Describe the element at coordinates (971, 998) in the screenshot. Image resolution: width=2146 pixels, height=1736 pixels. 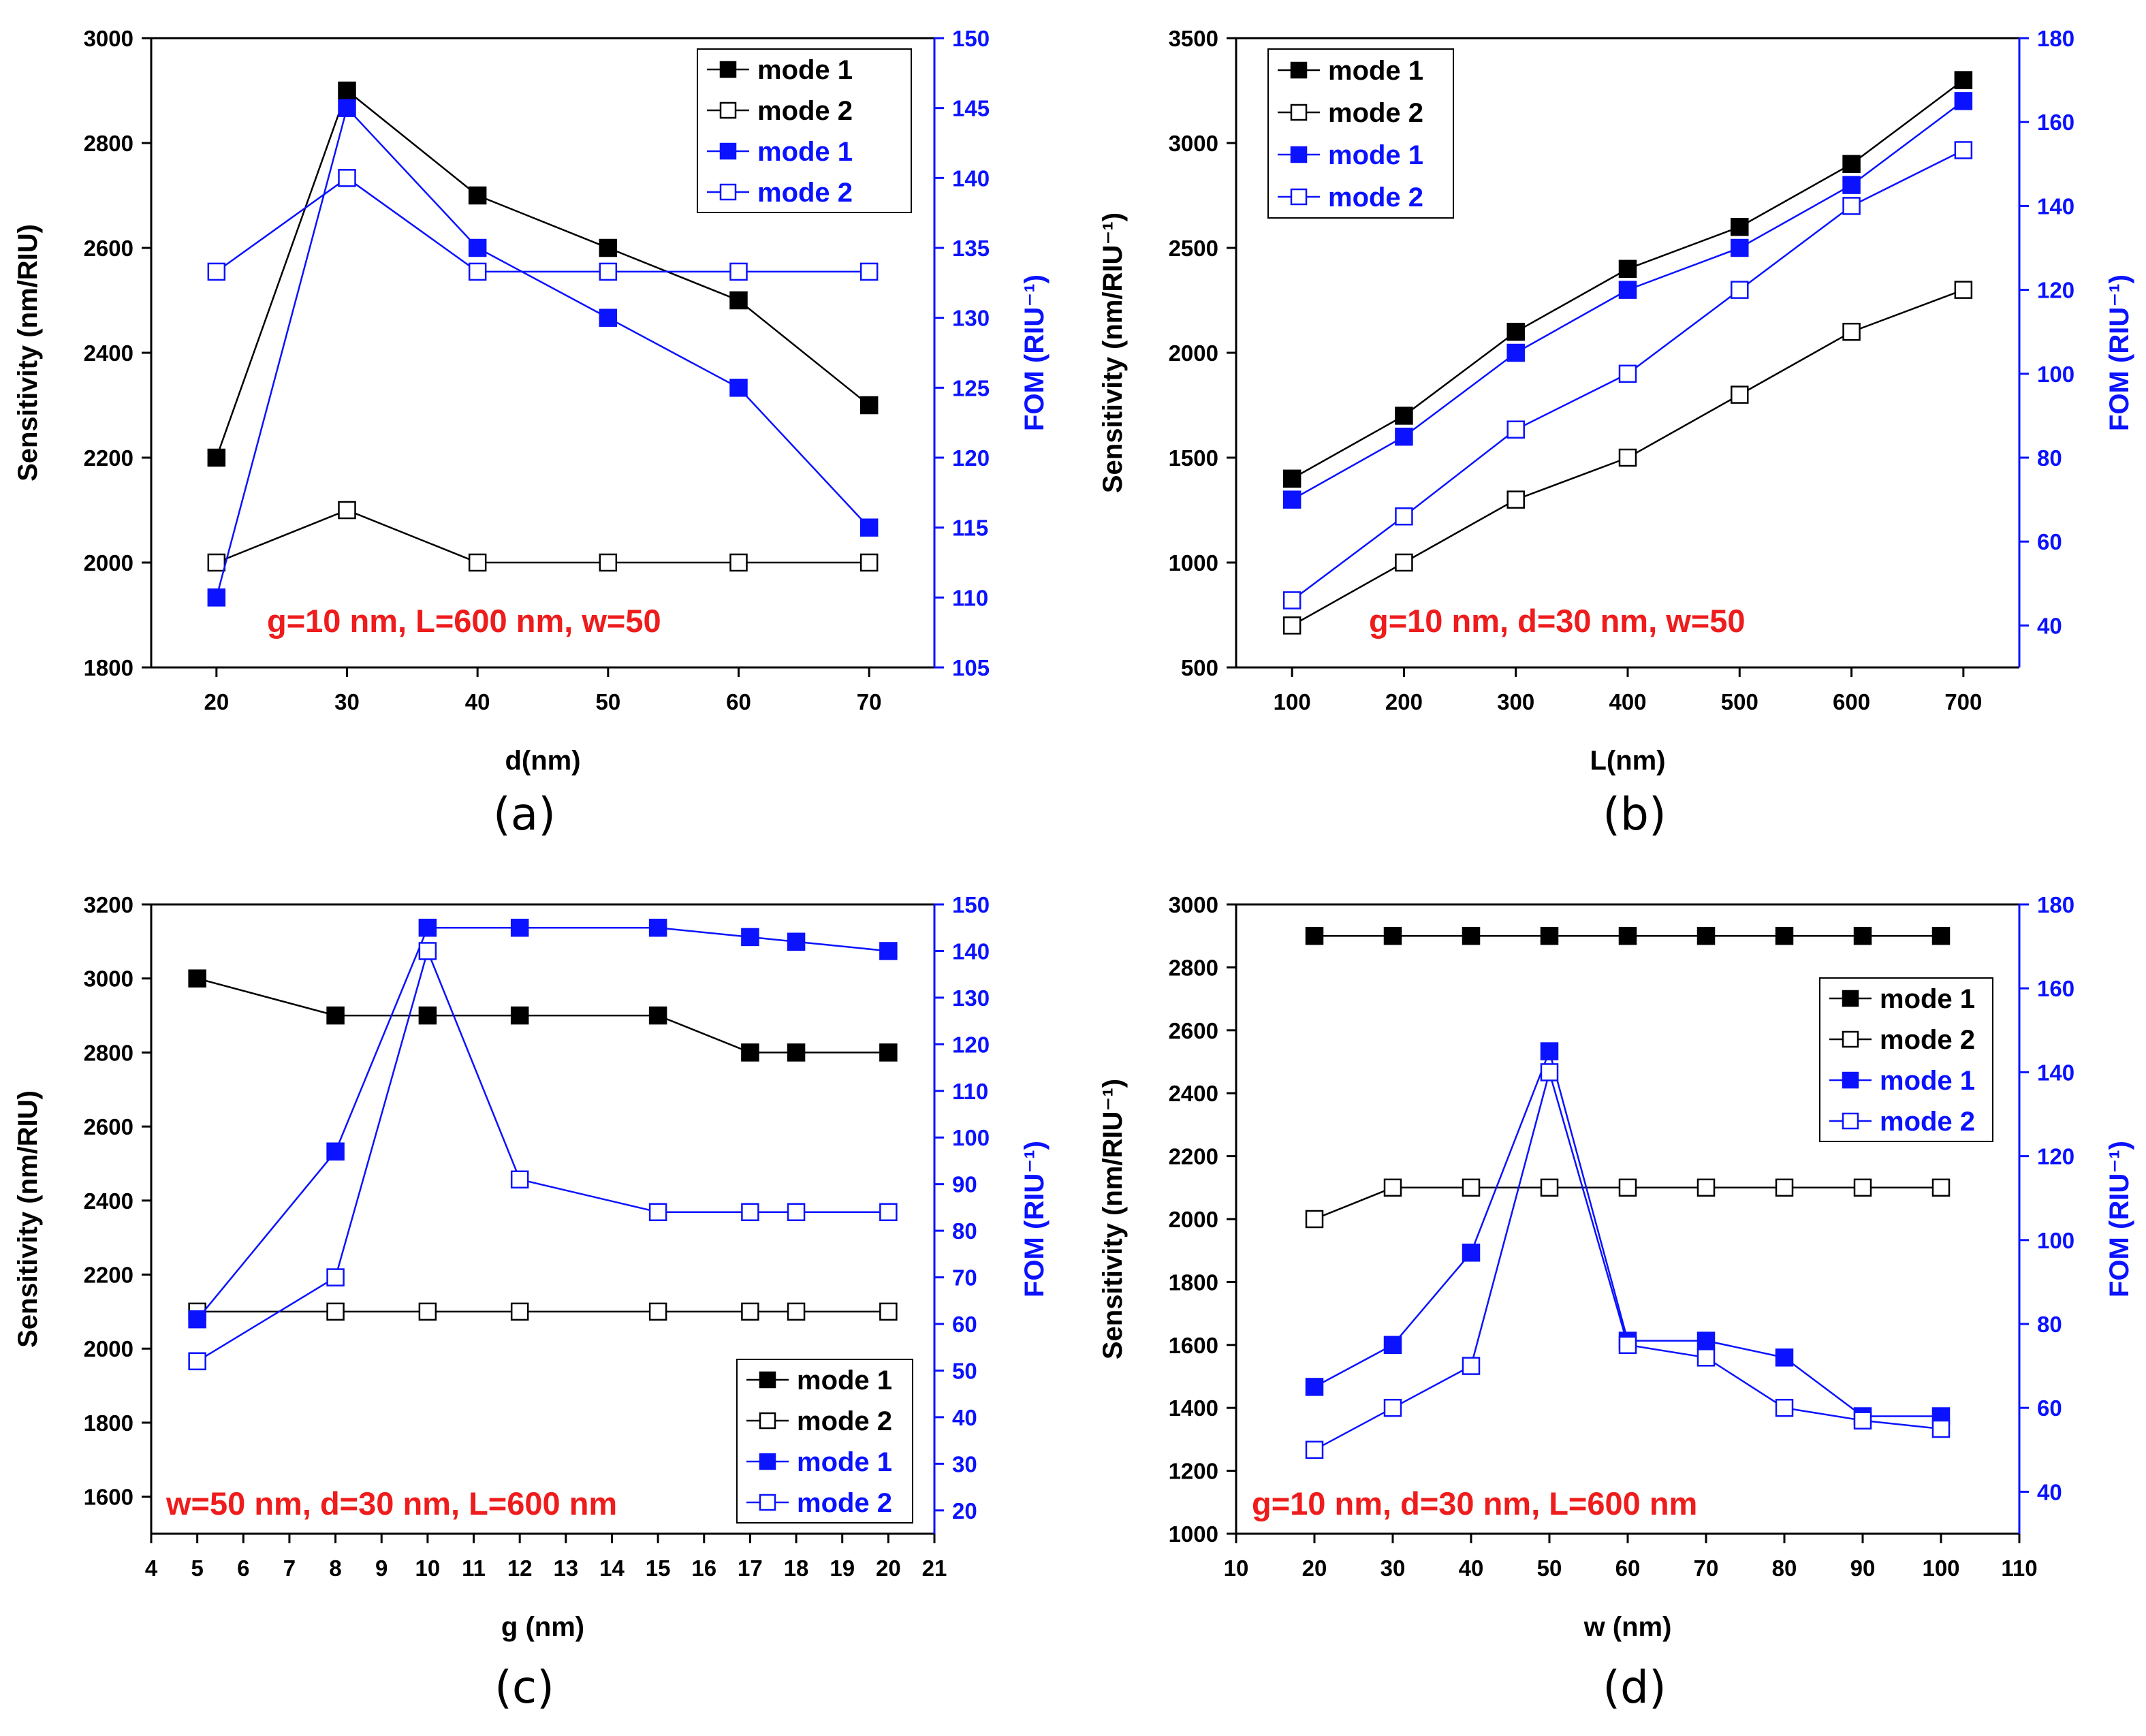
I see `y-right-tick-label: 130` at that location.